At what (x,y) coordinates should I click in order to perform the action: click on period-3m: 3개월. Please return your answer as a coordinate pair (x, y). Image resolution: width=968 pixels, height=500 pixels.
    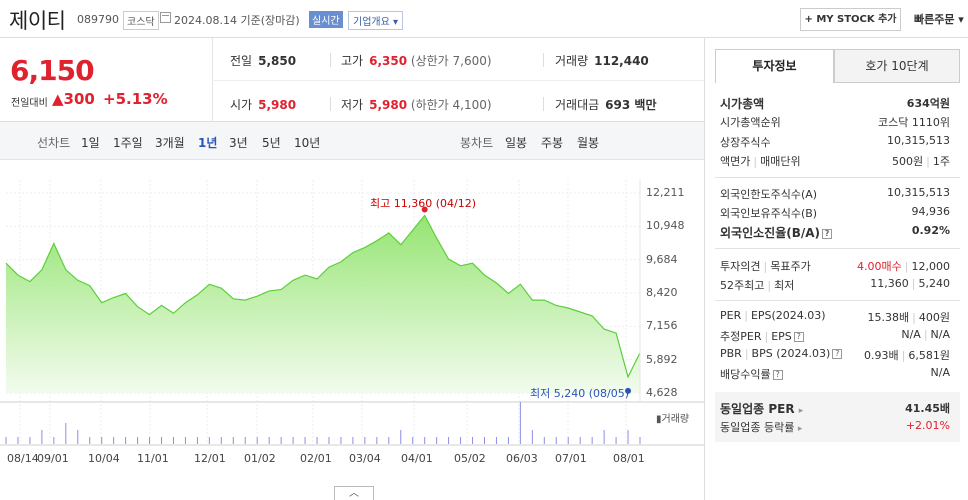
    Looking at the image, I should click on (170, 143).